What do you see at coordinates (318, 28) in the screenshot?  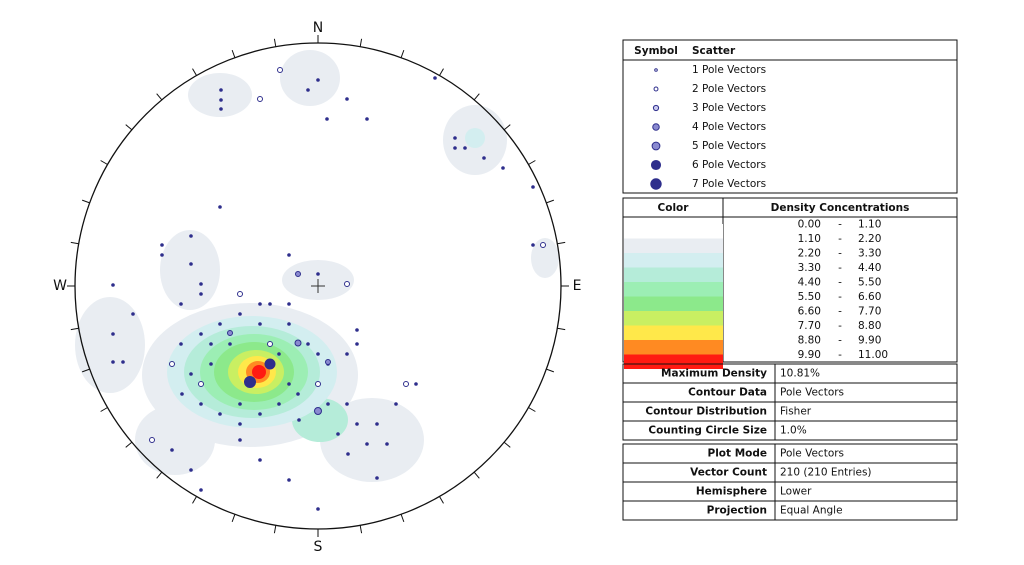 I see `compass-label: N` at bounding box center [318, 28].